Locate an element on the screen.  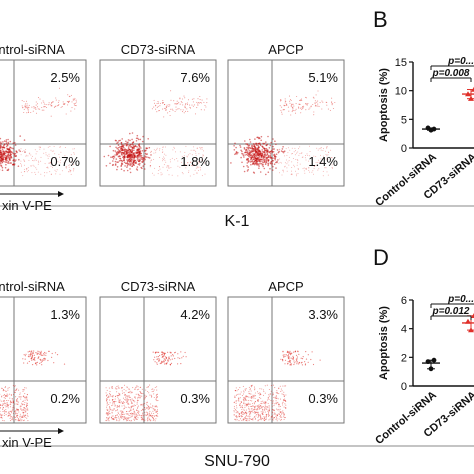
y-tick-label: 15 is located at coordinates (401, 63).